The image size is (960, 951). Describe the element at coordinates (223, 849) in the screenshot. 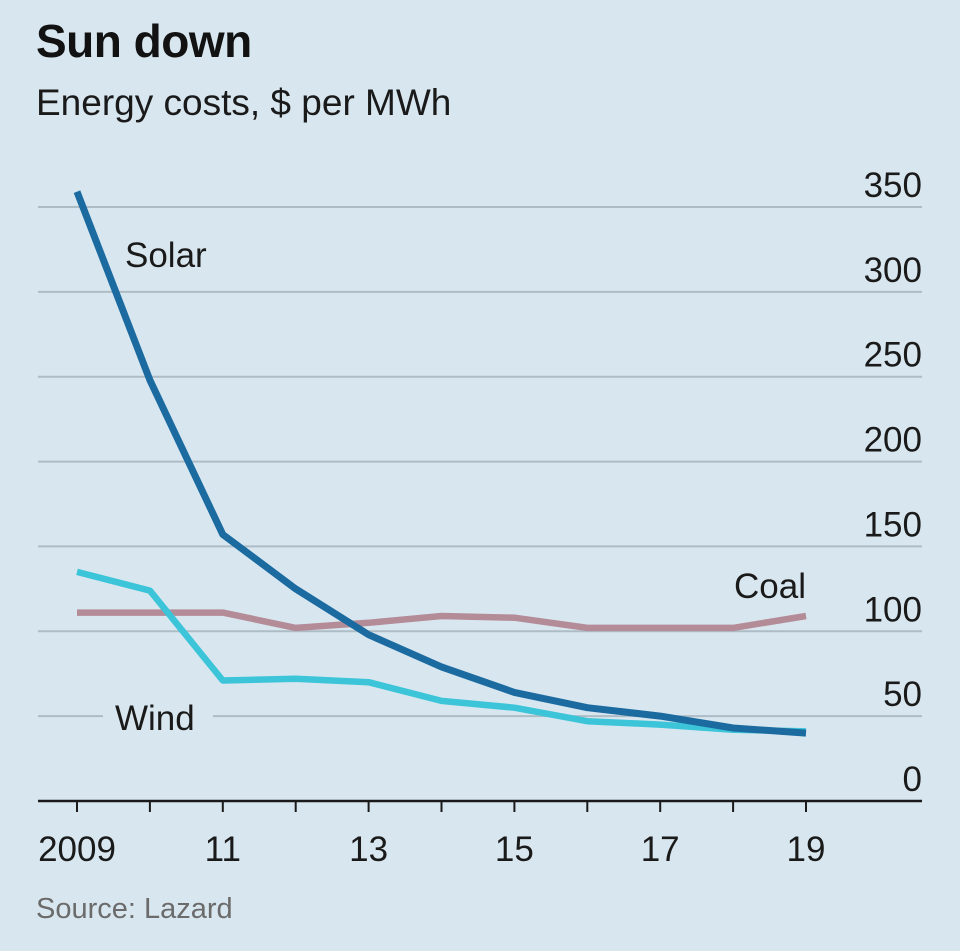

I see `x-tick-label: 11` at that location.